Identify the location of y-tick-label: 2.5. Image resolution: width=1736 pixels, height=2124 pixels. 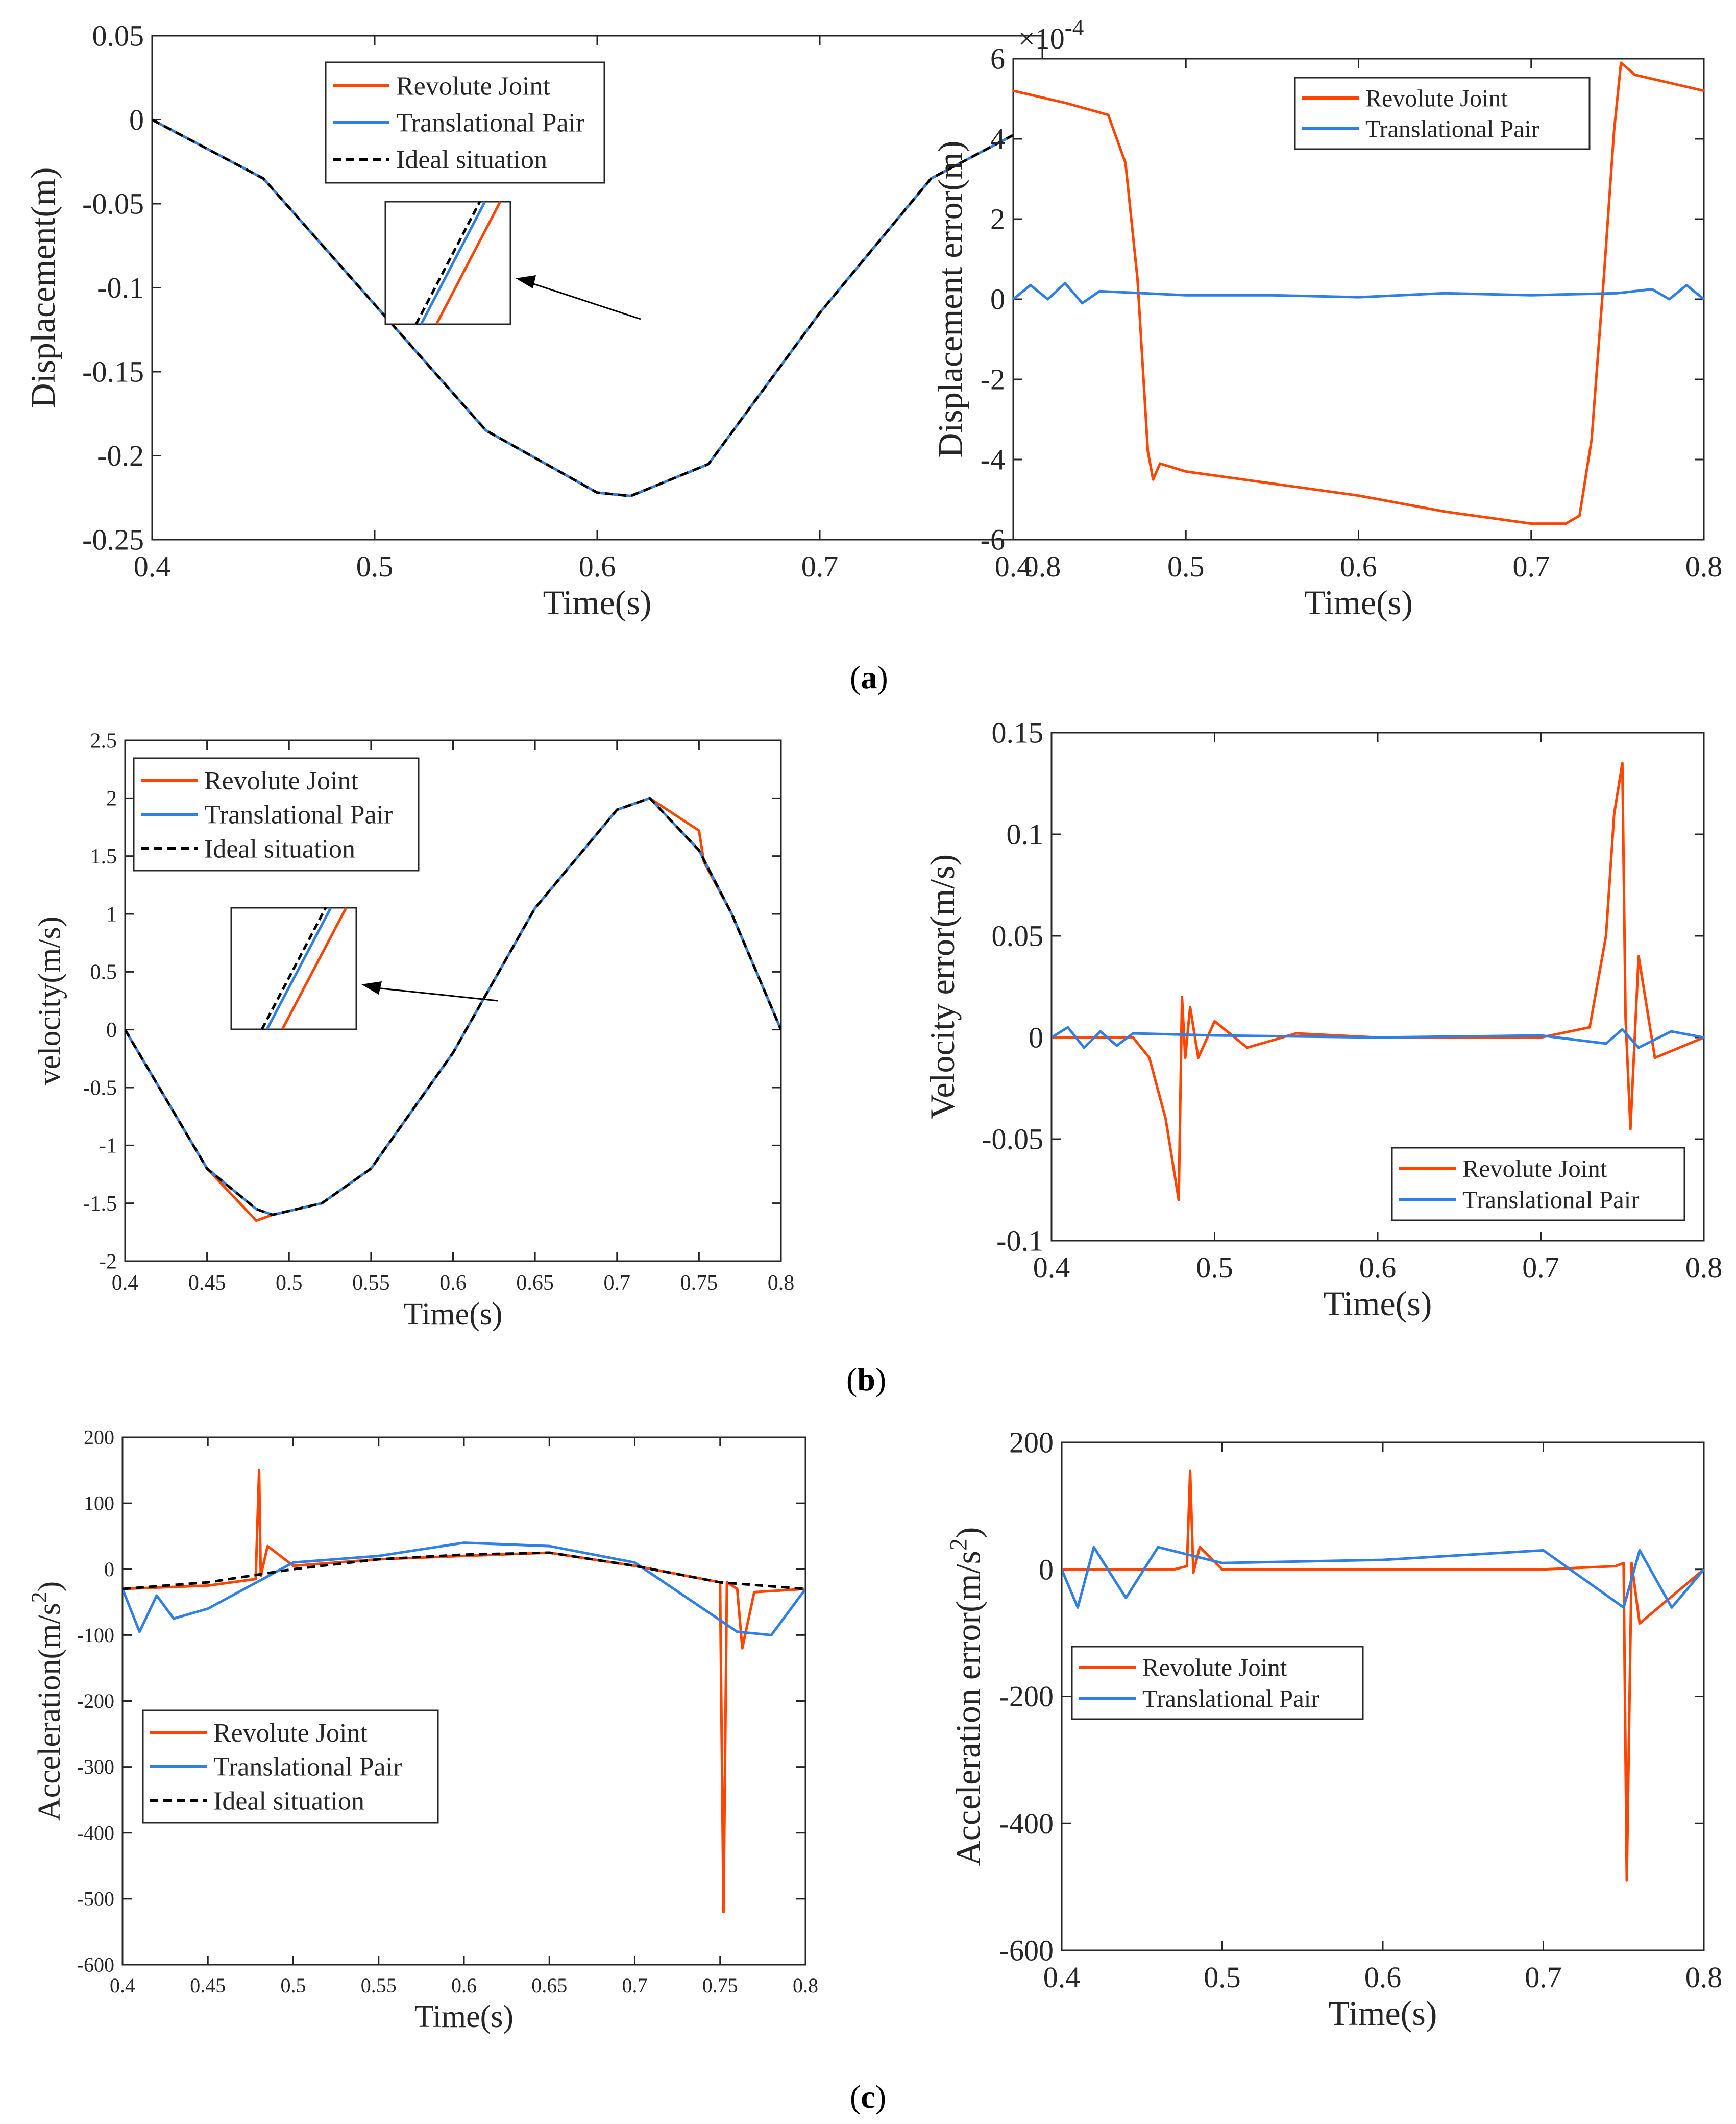
(103, 741).